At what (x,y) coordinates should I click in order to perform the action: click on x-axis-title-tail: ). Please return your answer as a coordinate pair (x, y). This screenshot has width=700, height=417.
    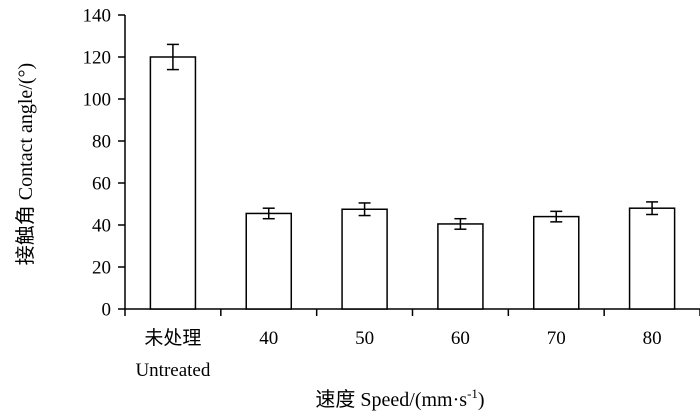
    Looking at the image, I should click on (481, 400).